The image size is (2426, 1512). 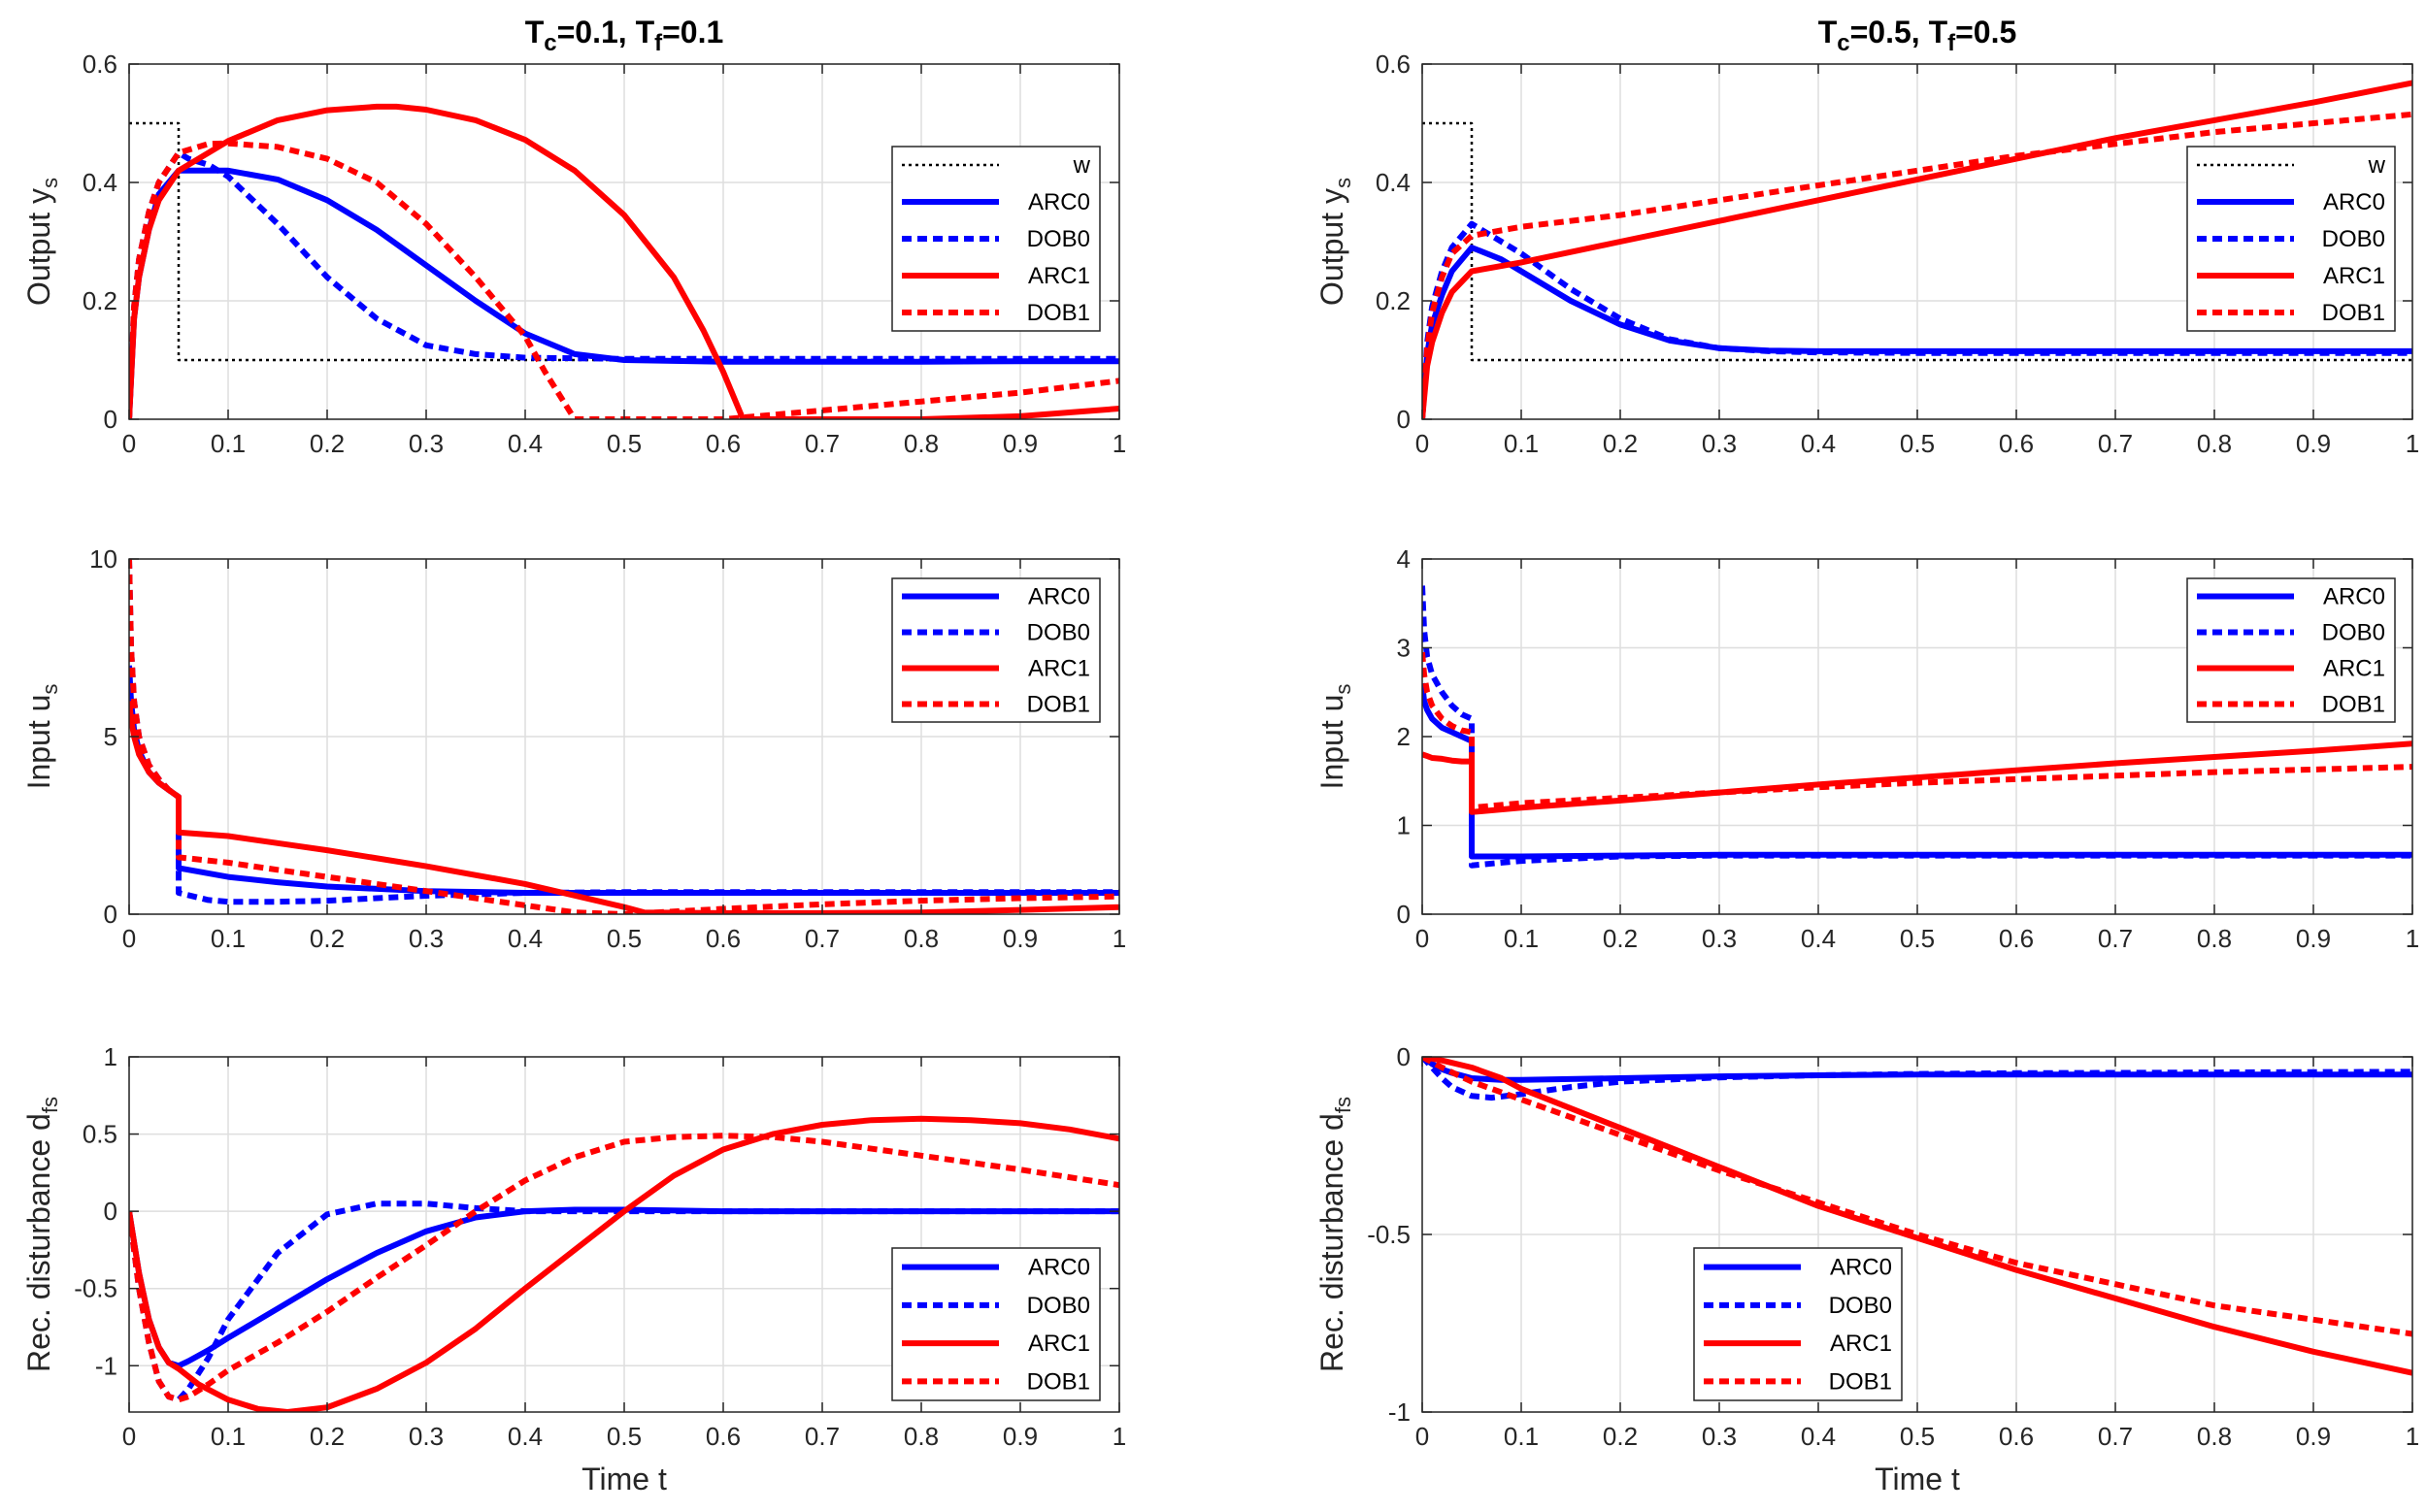 What do you see at coordinates (41, 737) in the screenshot?
I see `y-axis-label: Input us` at bounding box center [41, 737].